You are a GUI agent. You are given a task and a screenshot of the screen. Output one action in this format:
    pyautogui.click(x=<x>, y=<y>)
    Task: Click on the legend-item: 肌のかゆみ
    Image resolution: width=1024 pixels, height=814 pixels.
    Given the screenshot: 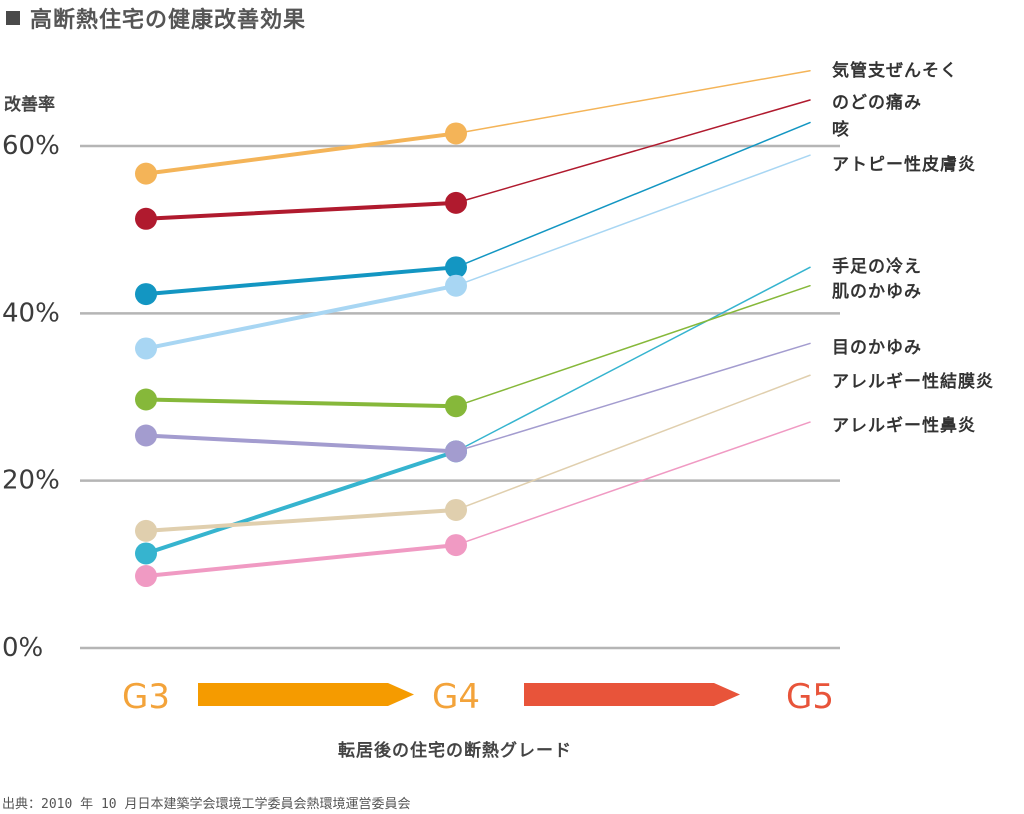 What is the action you would take?
    pyautogui.click(x=877, y=292)
    